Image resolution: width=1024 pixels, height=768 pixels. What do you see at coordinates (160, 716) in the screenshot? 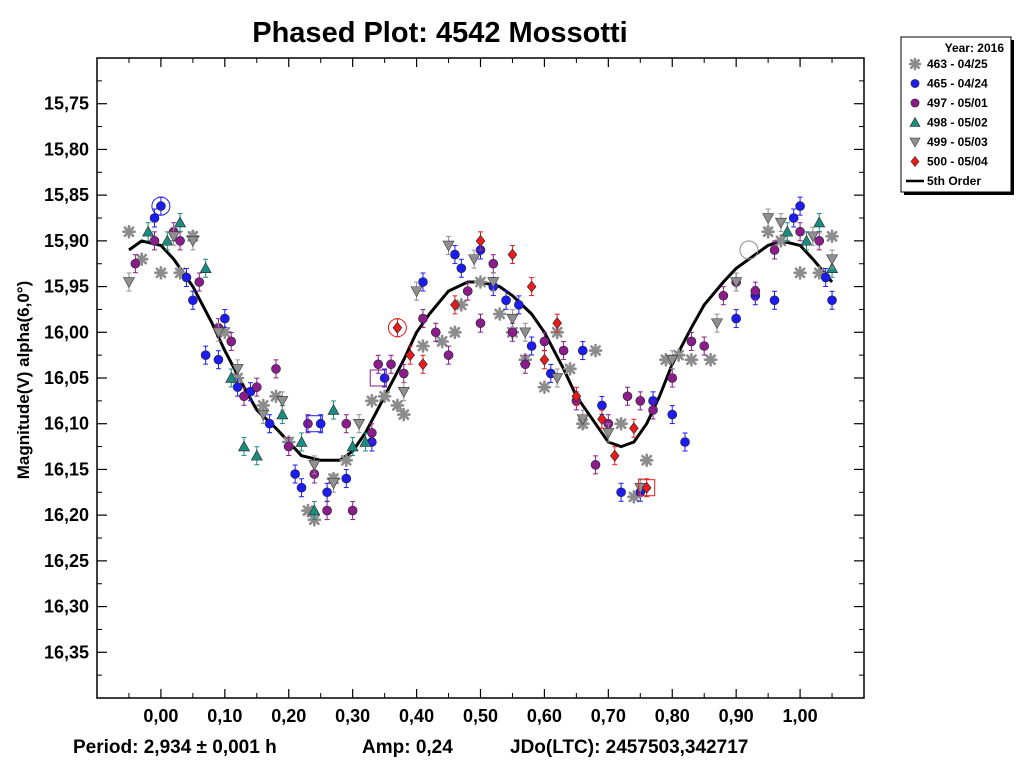
I see `x-tick-label: 0,00` at bounding box center [160, 716].